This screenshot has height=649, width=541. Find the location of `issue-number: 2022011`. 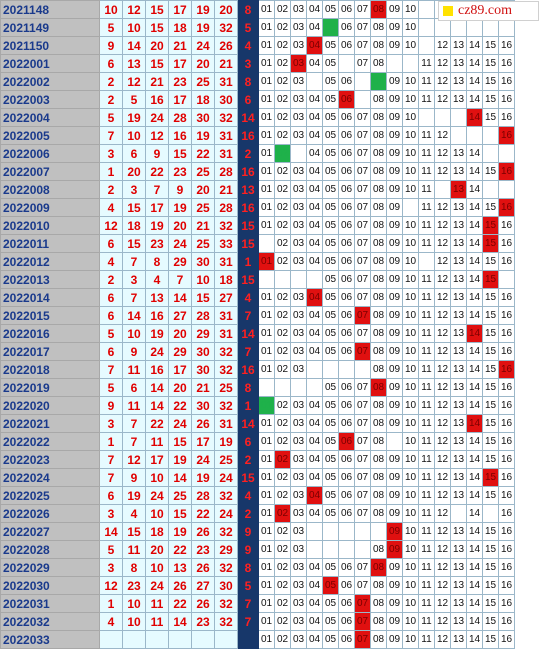

issue-number: 2022011 is located at coordinates (50, 243).